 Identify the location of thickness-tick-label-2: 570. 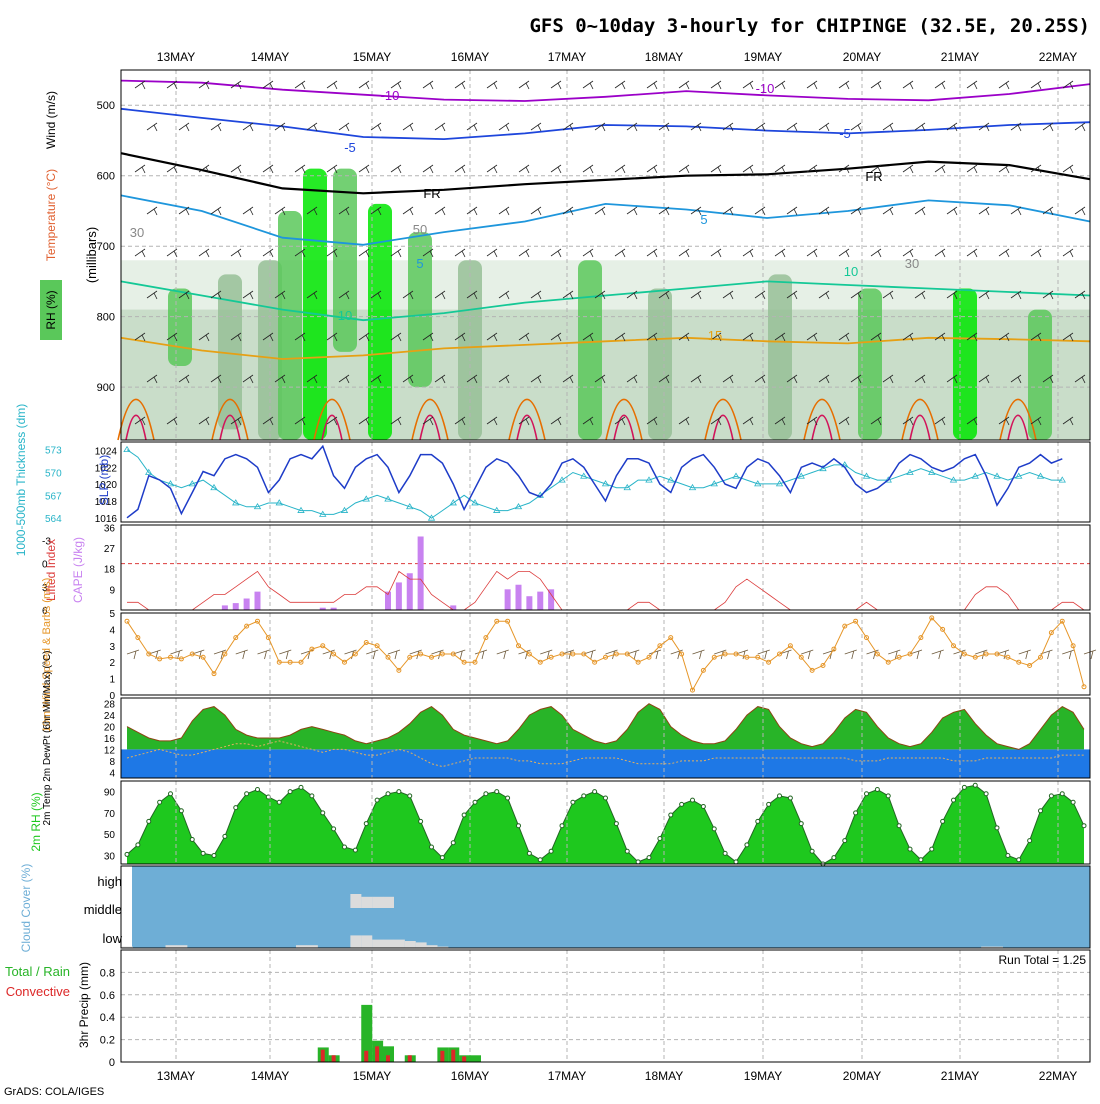
(53, 473).